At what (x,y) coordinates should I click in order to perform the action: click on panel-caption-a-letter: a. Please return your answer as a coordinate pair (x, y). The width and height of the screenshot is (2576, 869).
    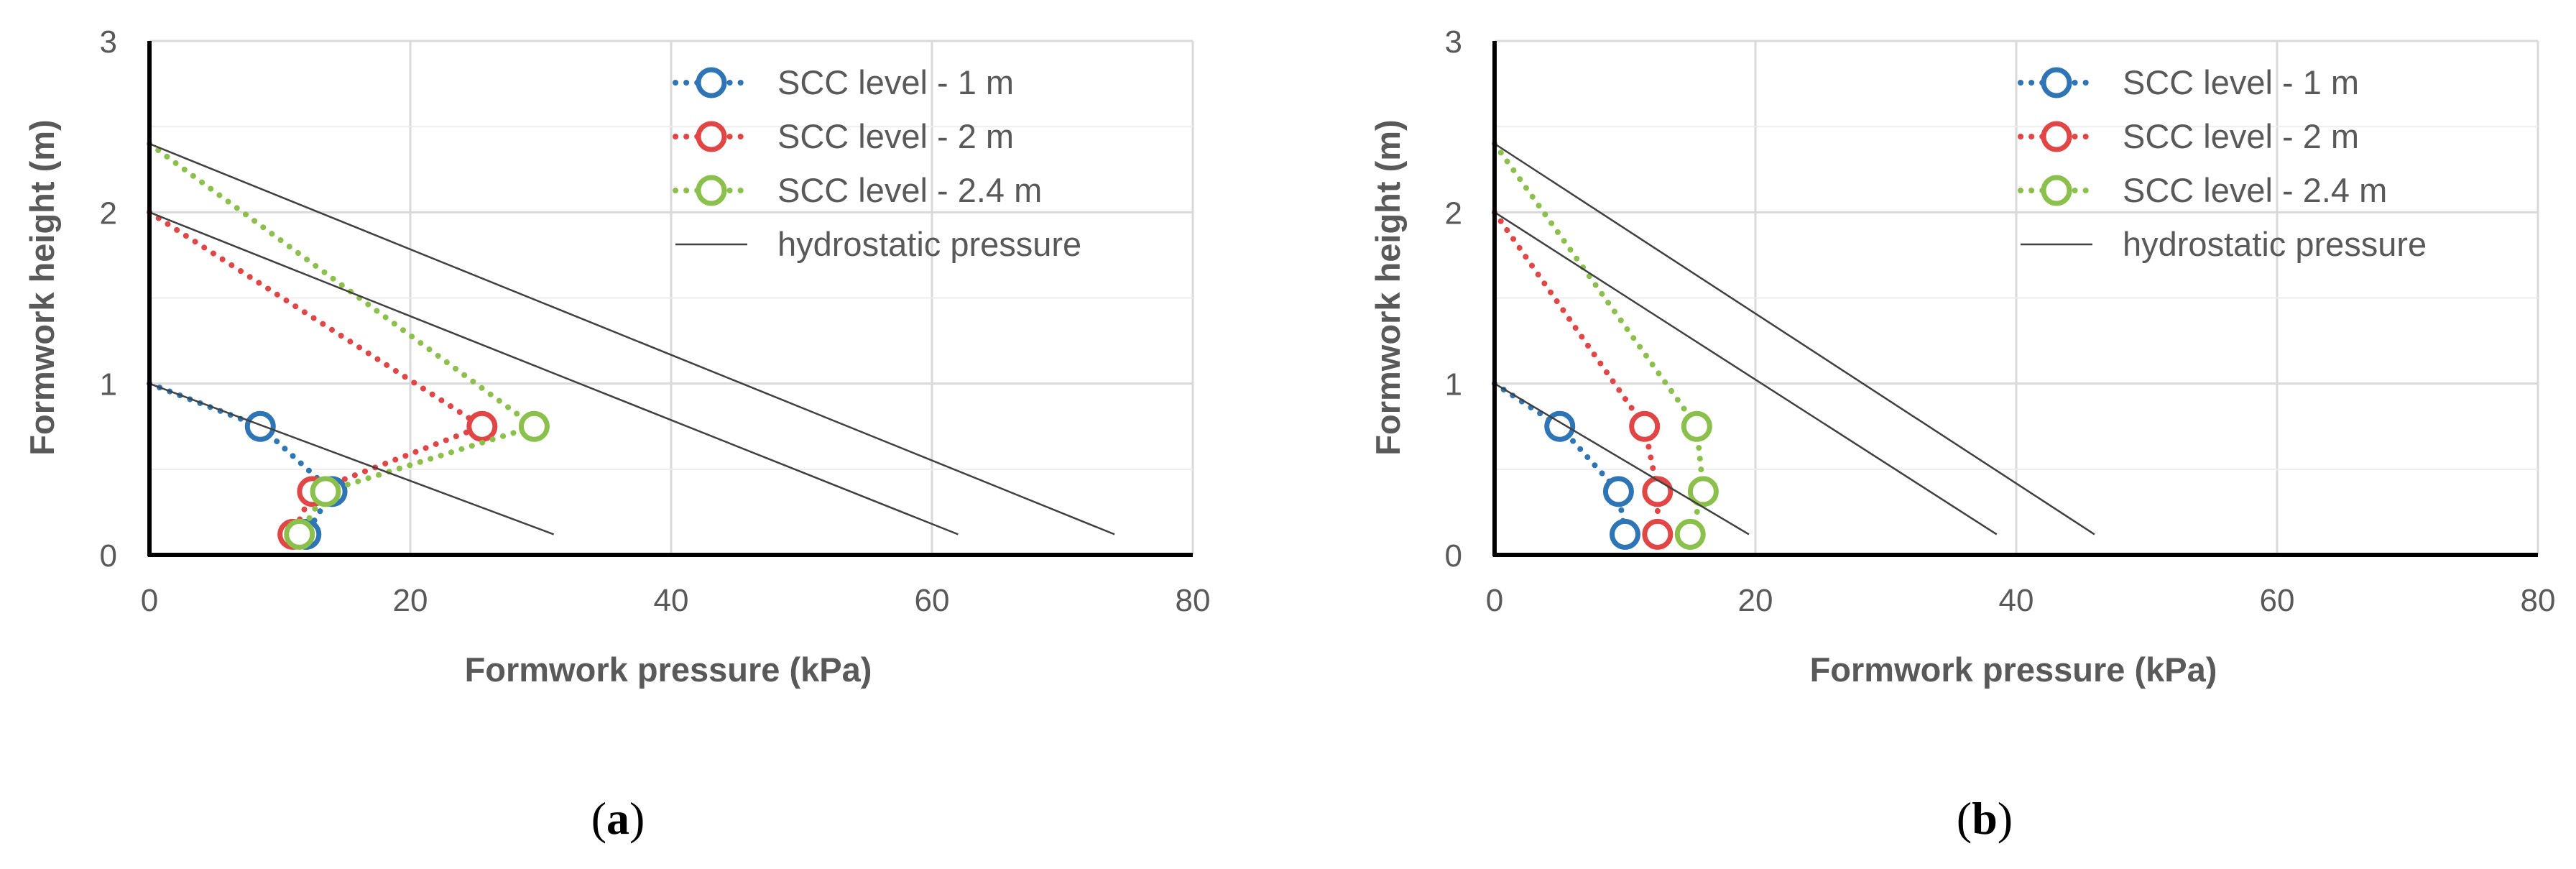
    Looking at the image, I should click on (617, 818).